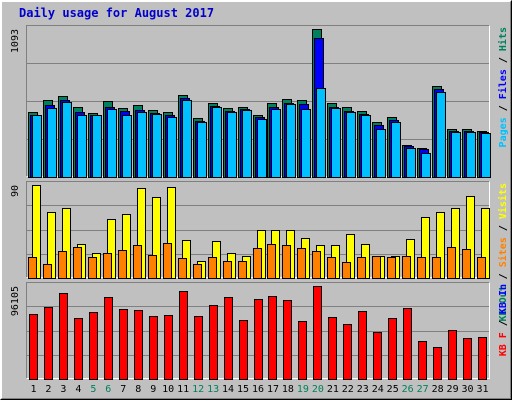 The width and height of the screenshot is (512, 400). I want to click on day-label: 19, so click(303, 389).